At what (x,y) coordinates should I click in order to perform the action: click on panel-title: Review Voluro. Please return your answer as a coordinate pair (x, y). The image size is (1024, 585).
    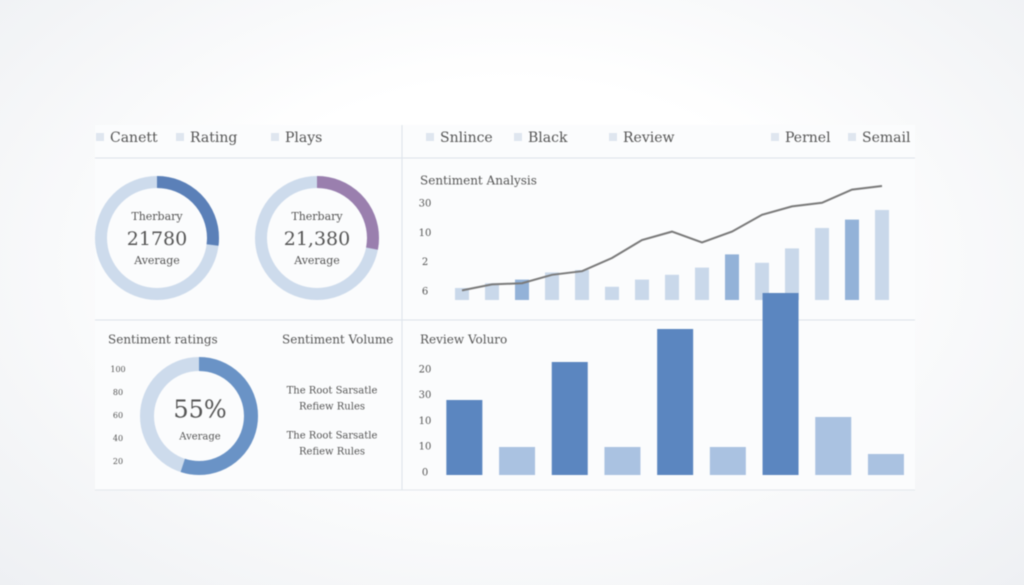
    Looking at the image, I should click on (463, 340).